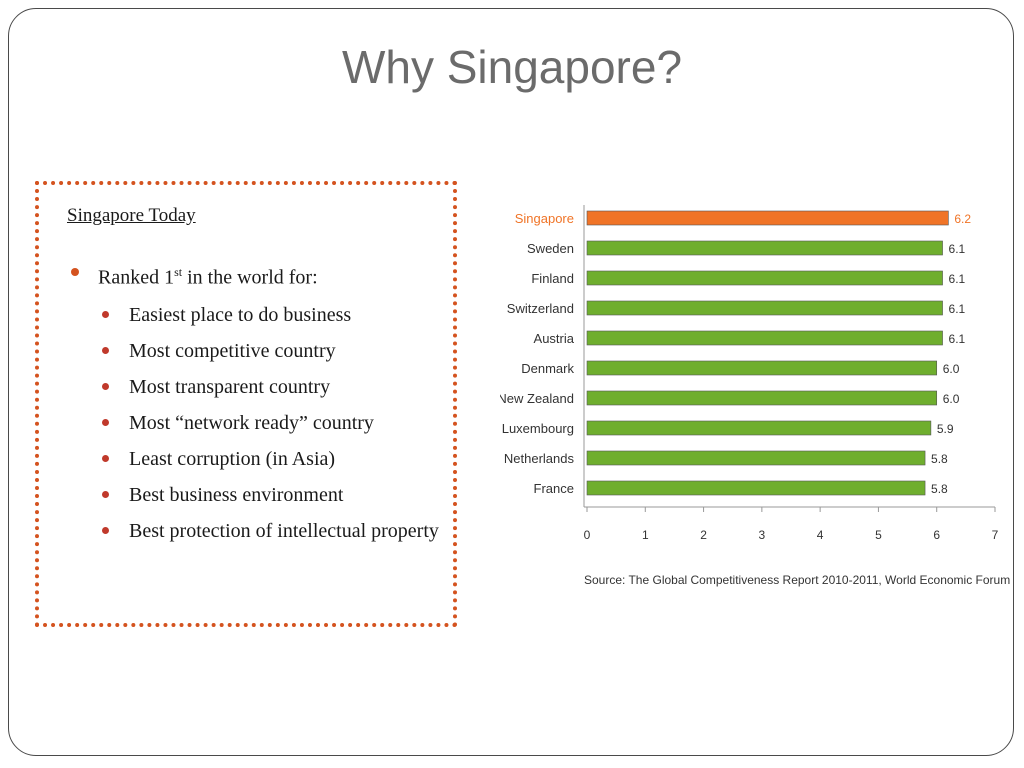 This screenshot has width=1024, height=768. What do you see at coordinates (945, 429) in the screenshot?
I see `data-label: 5.9` at bounding box center [945, 429].